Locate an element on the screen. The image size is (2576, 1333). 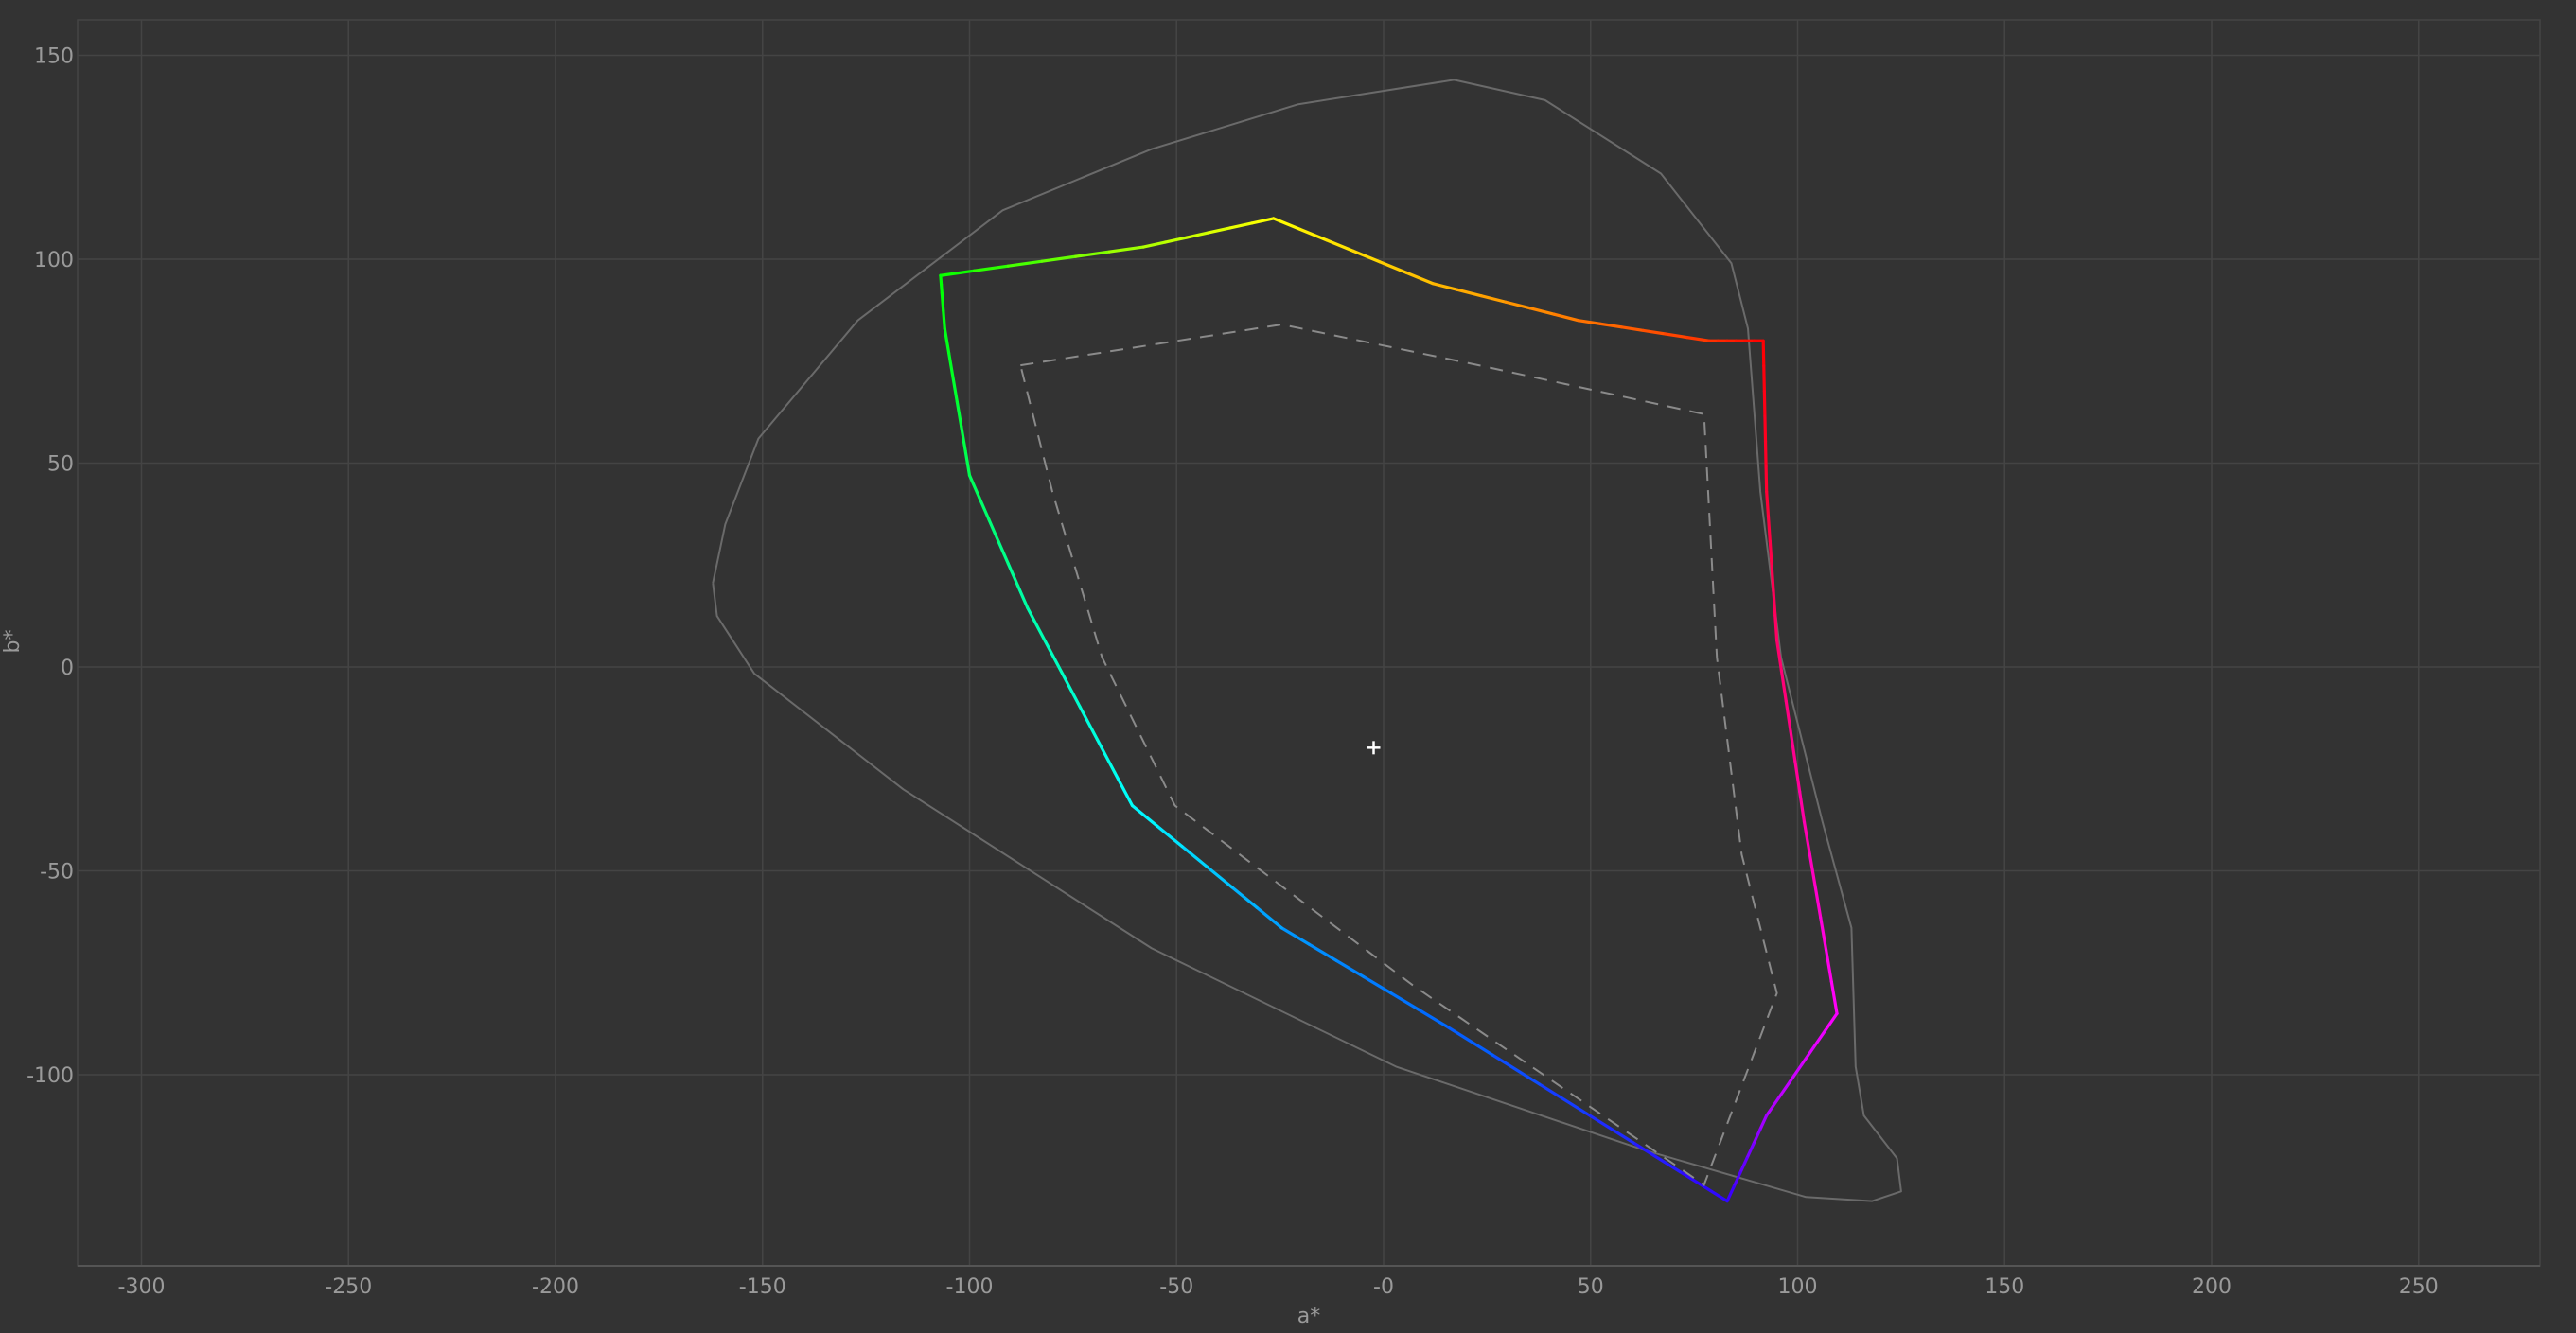
x-tick-label: 150 is located at coordinates (2004, 1287).